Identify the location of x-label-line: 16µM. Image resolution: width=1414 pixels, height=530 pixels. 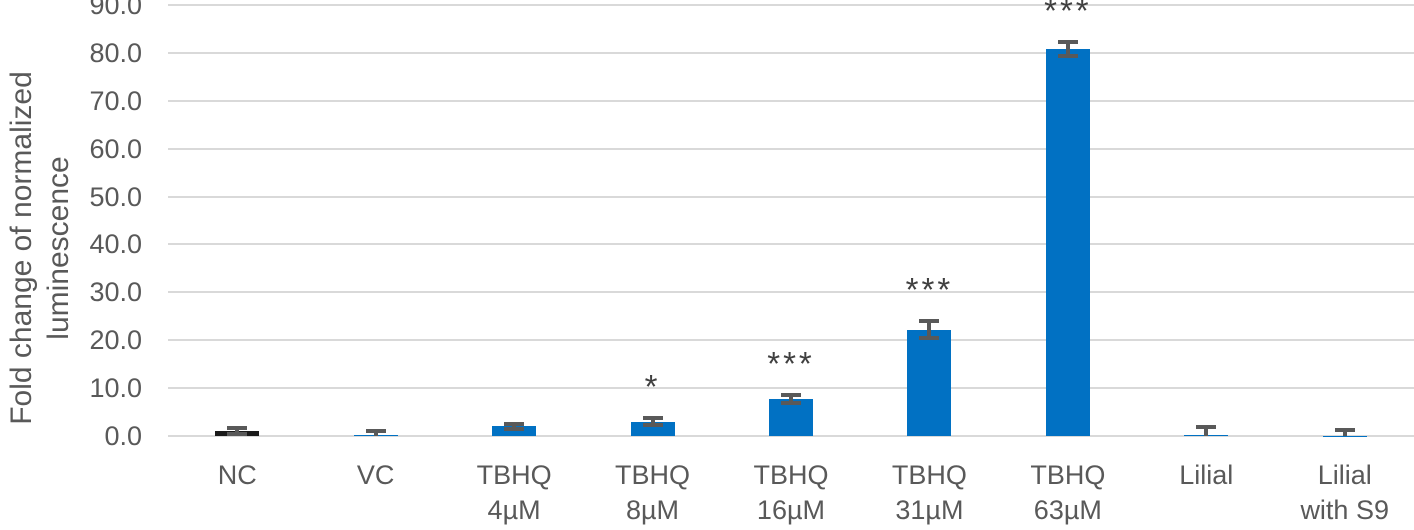
(791, 510).